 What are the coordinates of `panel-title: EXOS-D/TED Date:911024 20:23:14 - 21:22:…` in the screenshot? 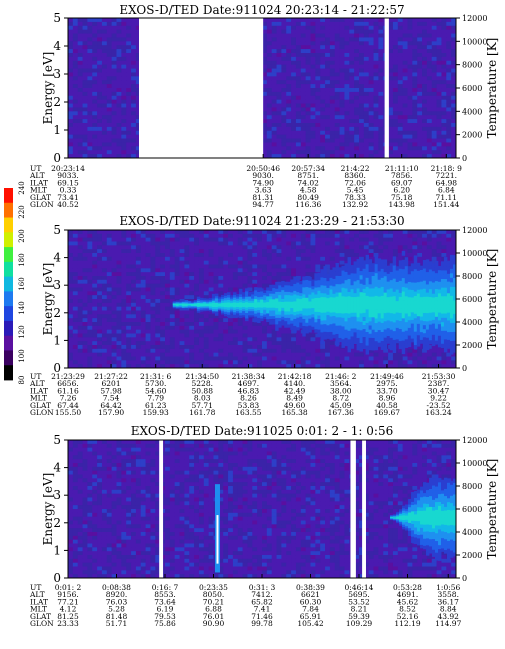 It's located at (261, 10).